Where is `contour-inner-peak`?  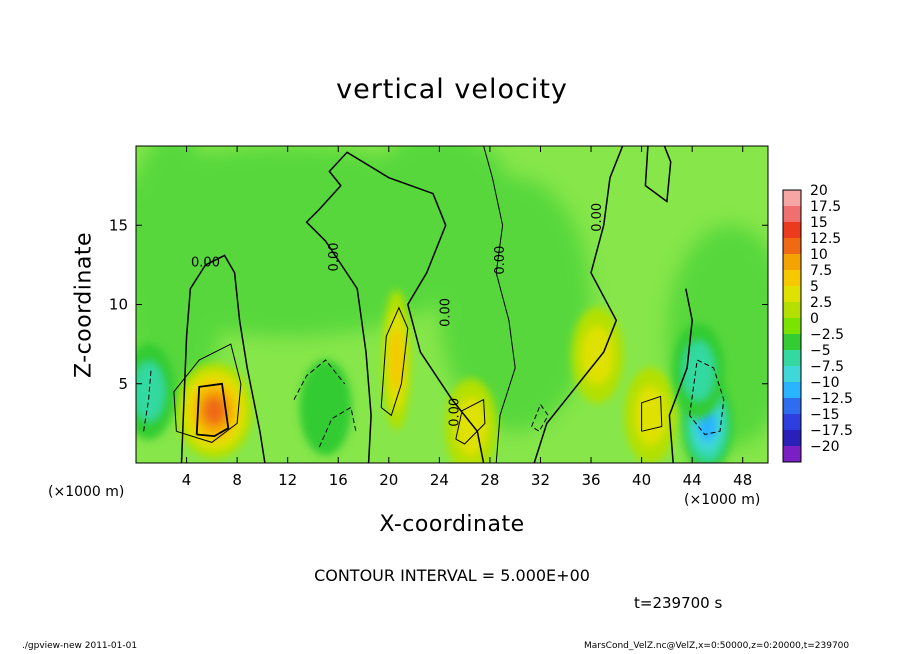
contour-inner-peak is located at coordinates (212, 410).